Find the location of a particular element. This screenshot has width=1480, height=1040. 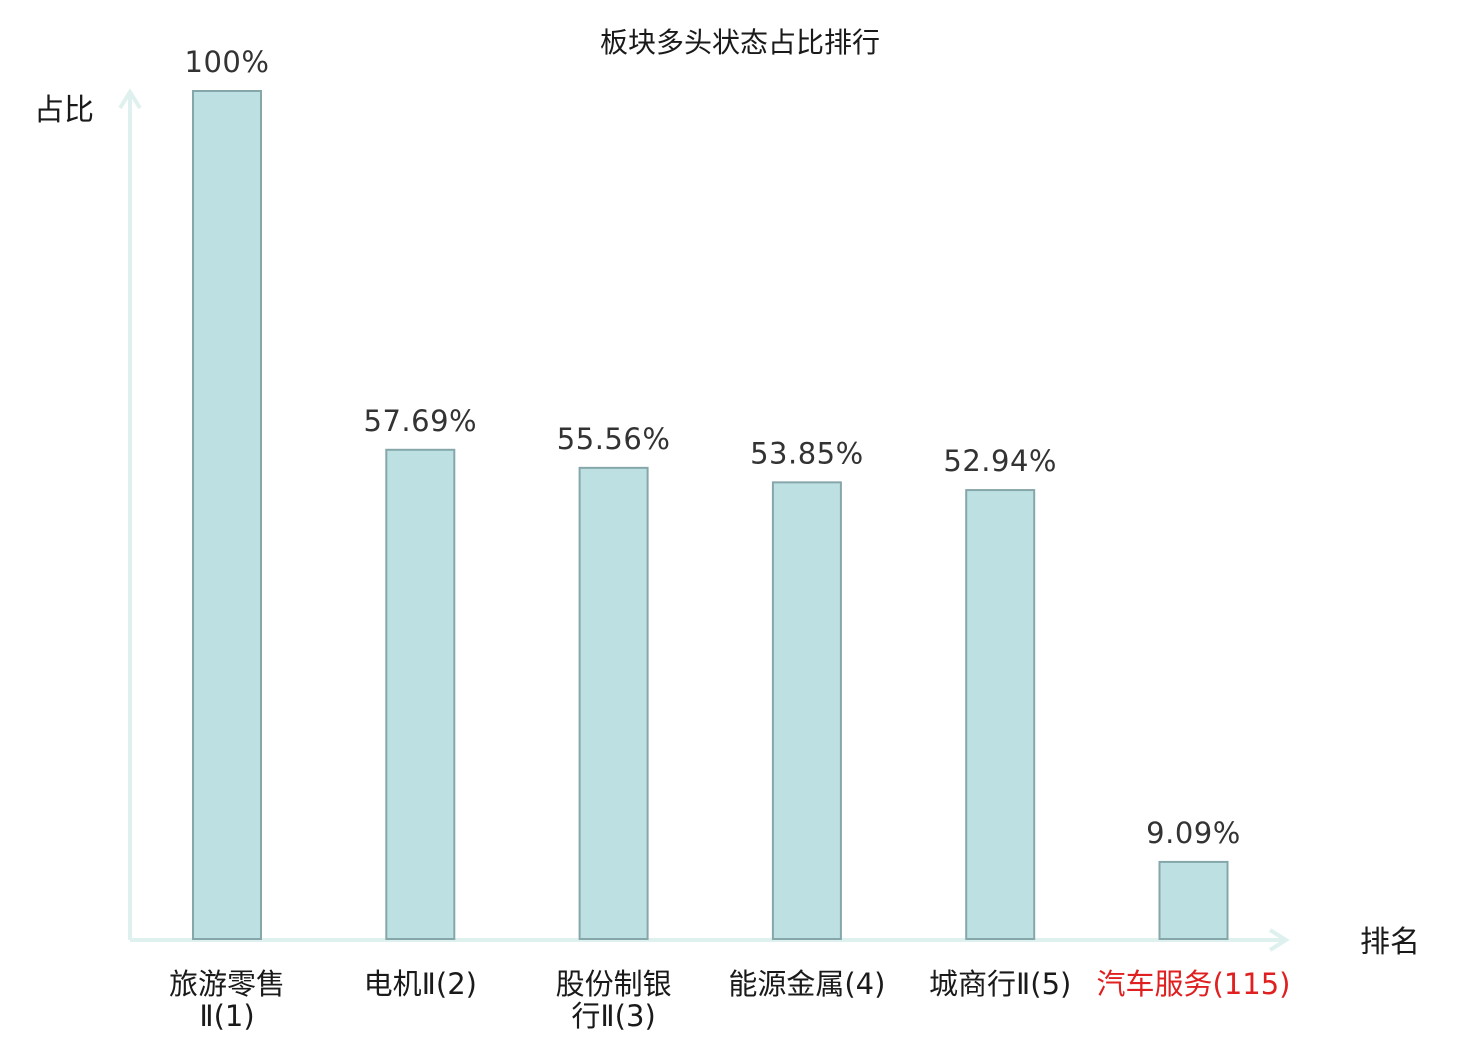

category-label-line: 城商行Ⅱ(5) is located at coordinates (1000, 984).